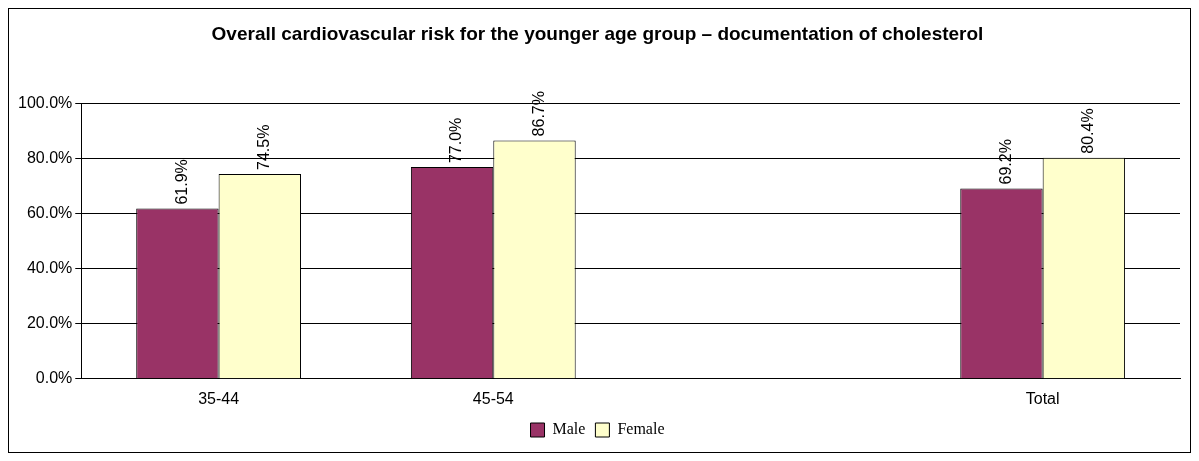  What do you see at coordinates (219, 398) in the screenshot?
I see `x-tick-label: 35-44` at bounding box center [219, 398].